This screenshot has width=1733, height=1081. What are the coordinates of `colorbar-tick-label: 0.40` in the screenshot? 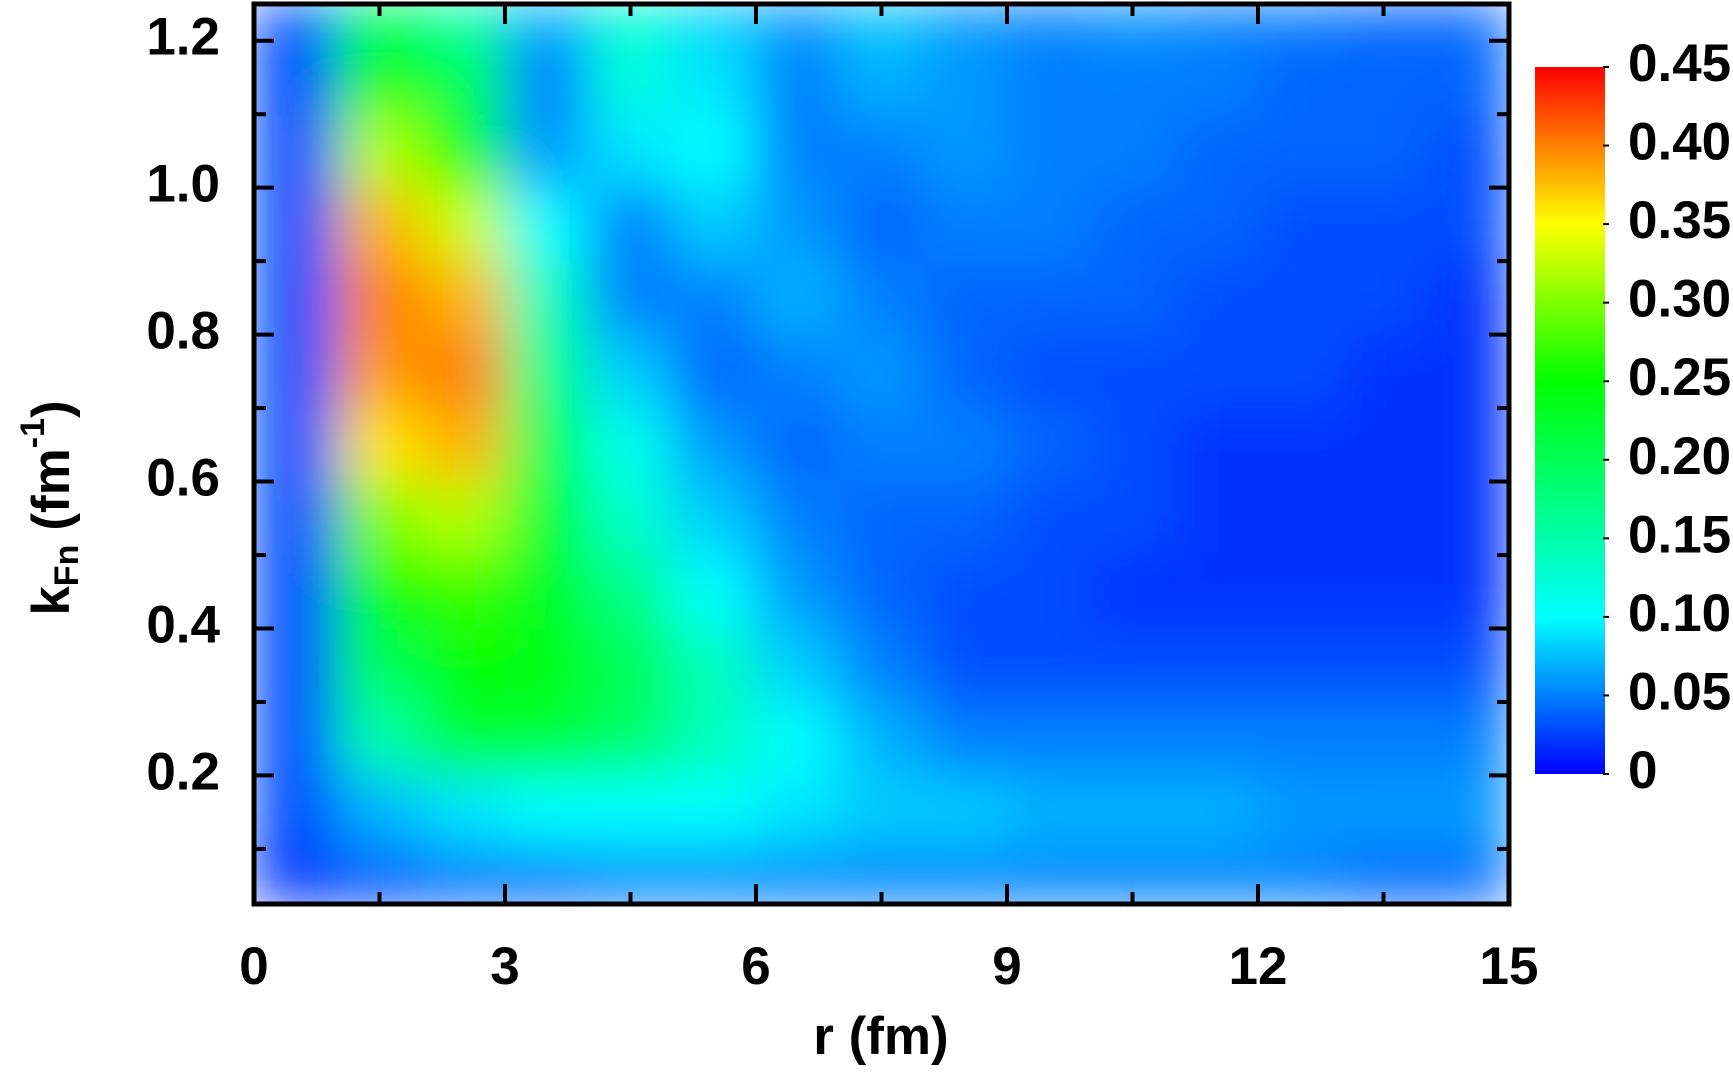 It's located at (1679, 142).